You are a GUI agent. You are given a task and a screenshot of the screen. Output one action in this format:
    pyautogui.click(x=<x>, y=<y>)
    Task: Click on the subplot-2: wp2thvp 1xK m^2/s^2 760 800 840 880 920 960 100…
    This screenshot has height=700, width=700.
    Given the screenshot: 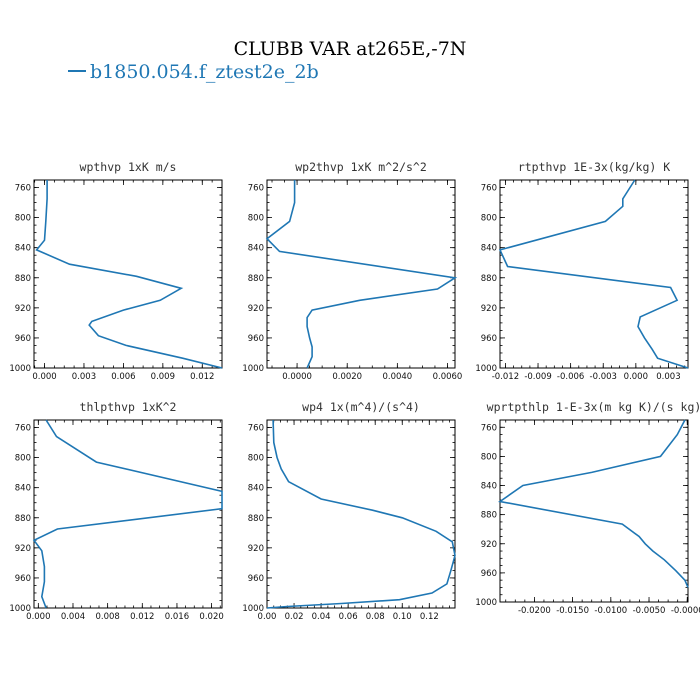 What is the action you would take?
    pyautogui.click(x=352, y=271)
    